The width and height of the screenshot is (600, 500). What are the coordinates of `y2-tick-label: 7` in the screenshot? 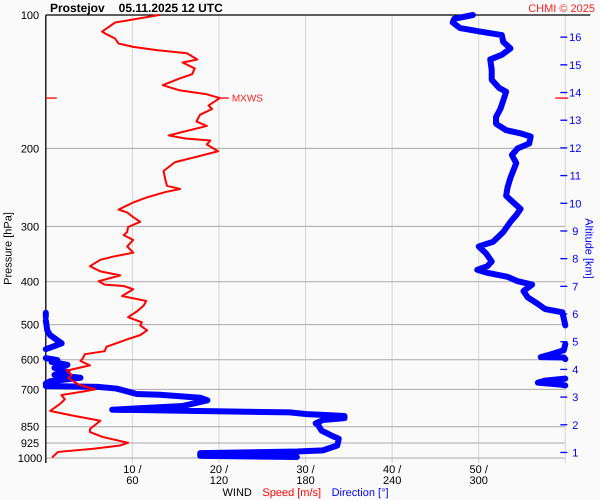 It's located at (575, 287).